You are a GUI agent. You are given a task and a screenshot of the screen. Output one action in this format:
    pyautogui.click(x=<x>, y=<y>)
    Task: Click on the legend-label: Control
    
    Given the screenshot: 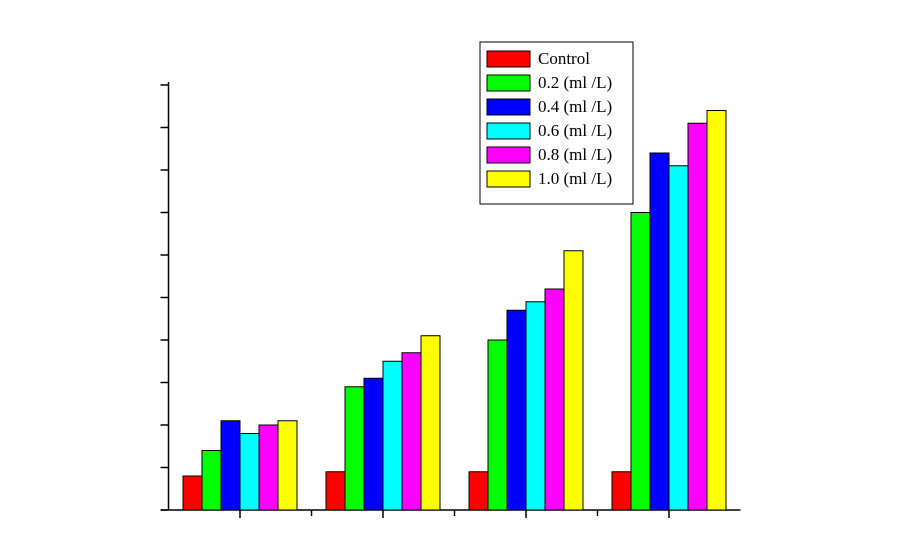 What is the action you would take?
    pyautogui.click(x=564, y=58)
    